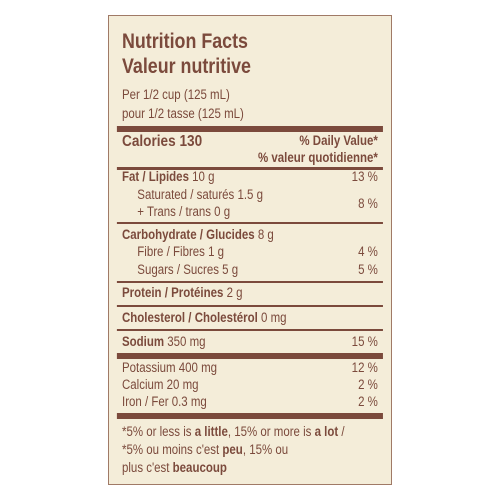 This screenshot has height=500, width=500. I want to click on carb-row: Carbohydrate / Glucides 8 g, so click(198, 235).